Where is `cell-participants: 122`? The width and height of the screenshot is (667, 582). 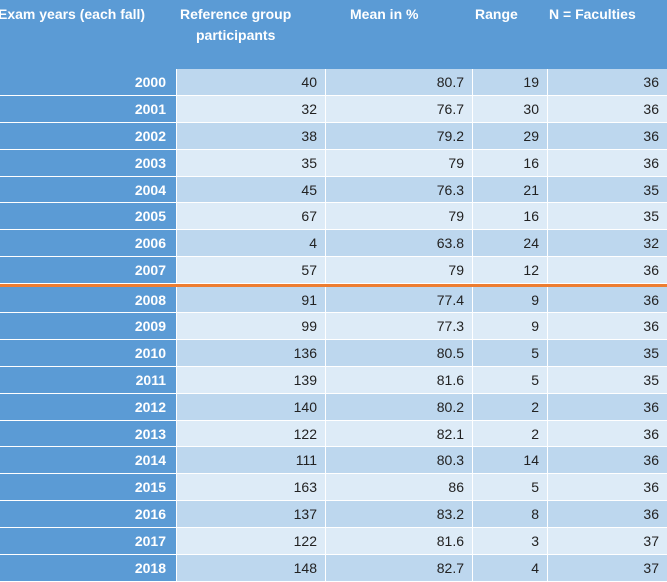 cell-participants: 122 is located at coordinates (250, 433).